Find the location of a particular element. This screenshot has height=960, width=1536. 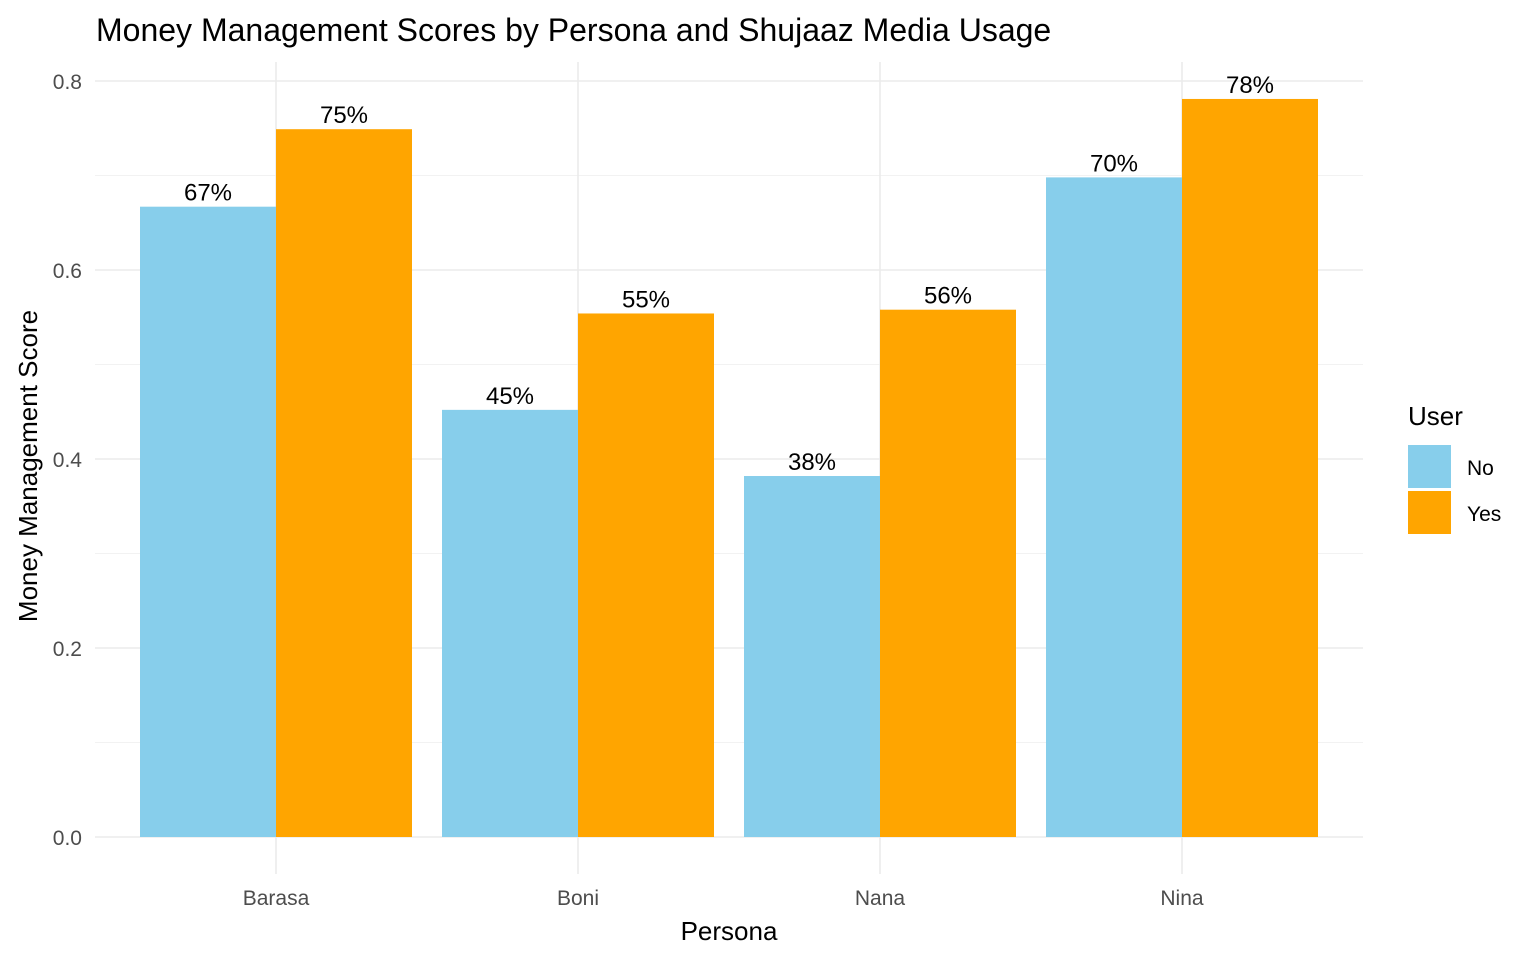

legend-key-no is located at coordinates (1429, 466).